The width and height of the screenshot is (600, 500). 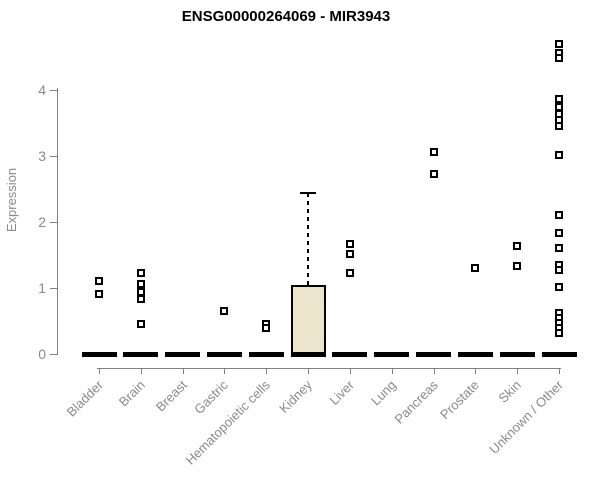 I want to click on y-axis-line, so click(x=57, y=221).